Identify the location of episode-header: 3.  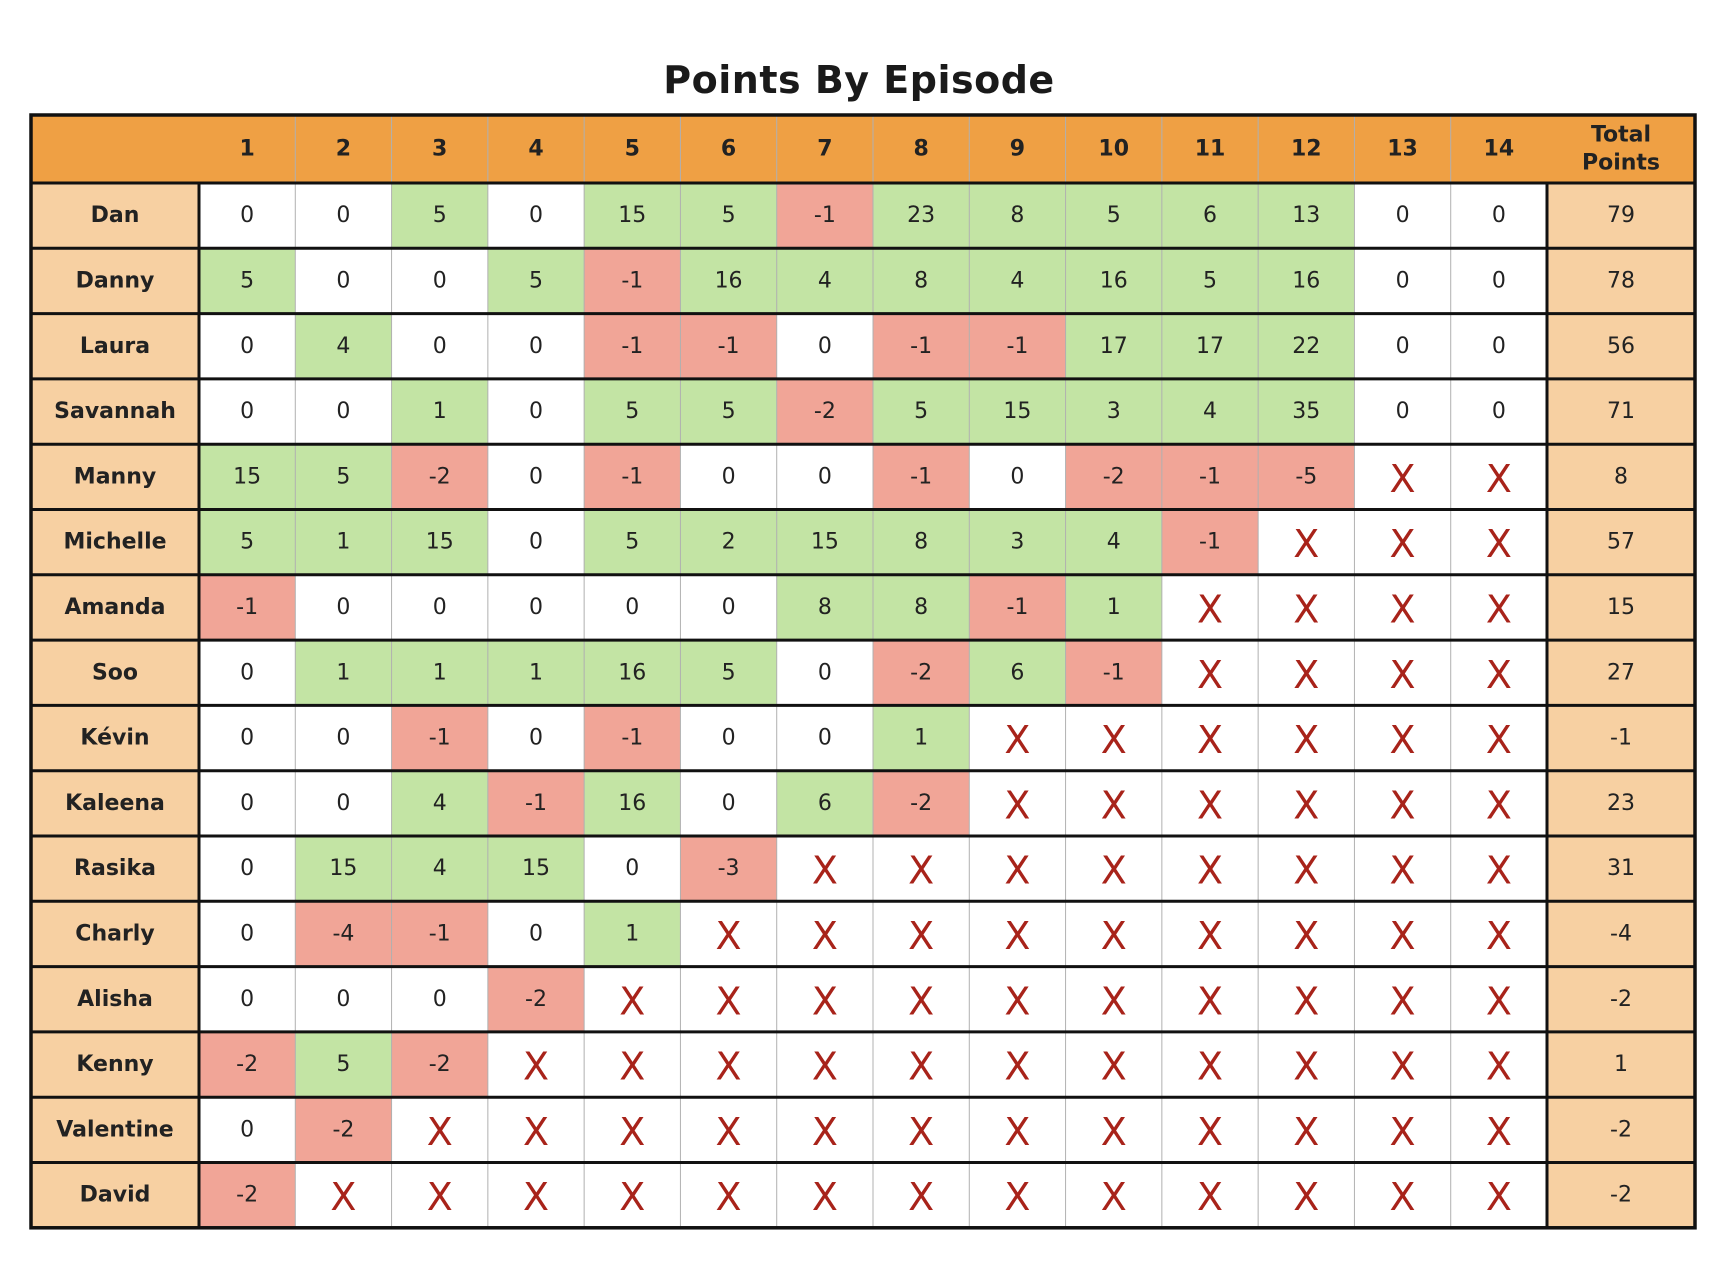
(439, 149).